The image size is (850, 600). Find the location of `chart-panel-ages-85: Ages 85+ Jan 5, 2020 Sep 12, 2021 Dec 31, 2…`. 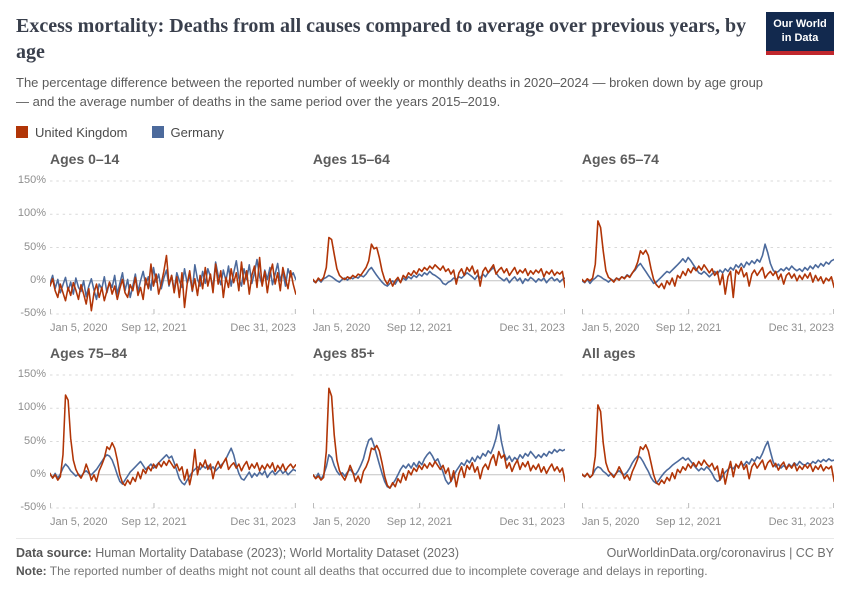

chart-panel-ages-85: Ages 85+ Jan 5, 2020 Sep 12, 2021 Dec 31, 2… is located at coordinates (438, 437).